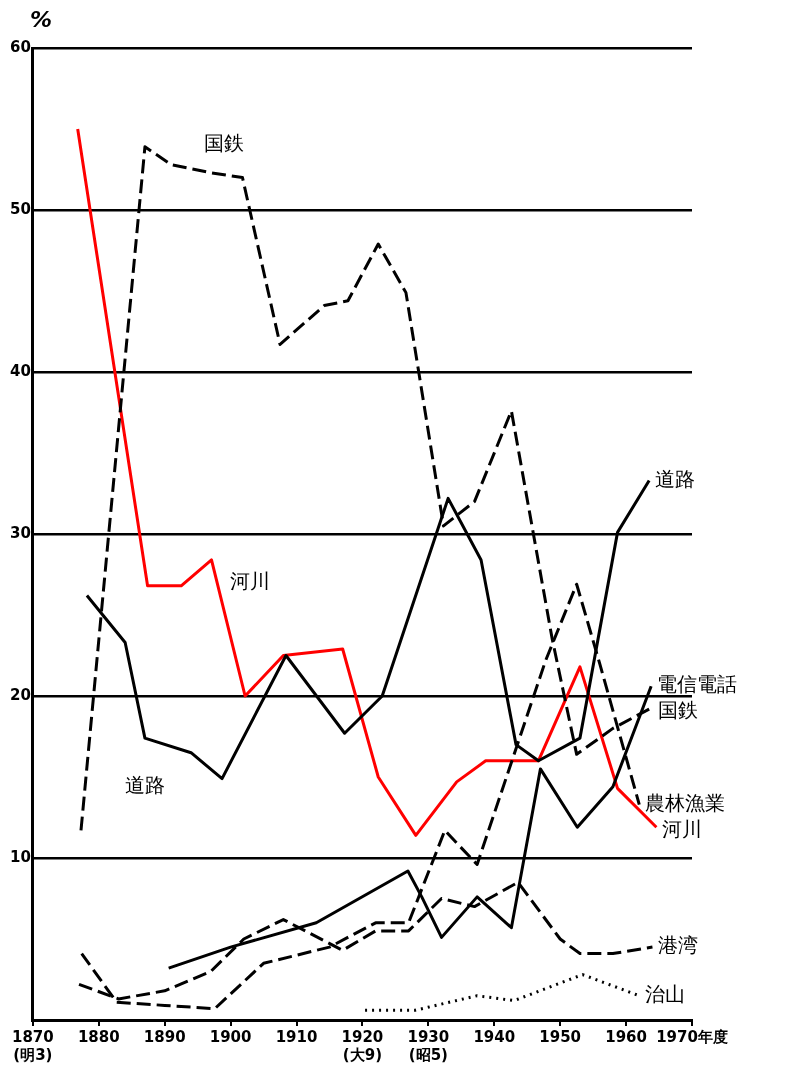  What do you see at coordinates (685, 802) in the screenshot?
I see `series-label: 農林漁業` at bounding box center [685, 802].